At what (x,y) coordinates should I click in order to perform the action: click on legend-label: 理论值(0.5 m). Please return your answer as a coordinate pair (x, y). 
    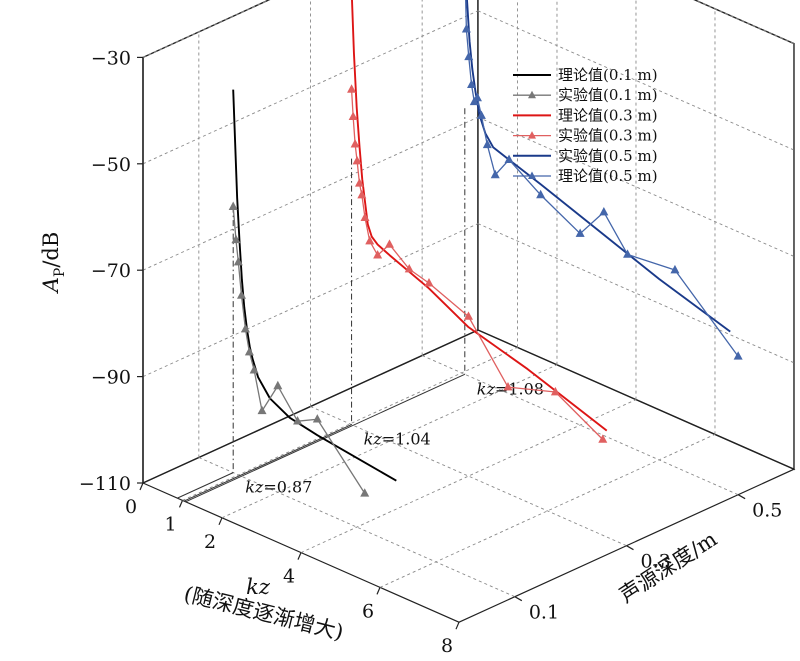
    Looking at the image, I should click on (608, 176).